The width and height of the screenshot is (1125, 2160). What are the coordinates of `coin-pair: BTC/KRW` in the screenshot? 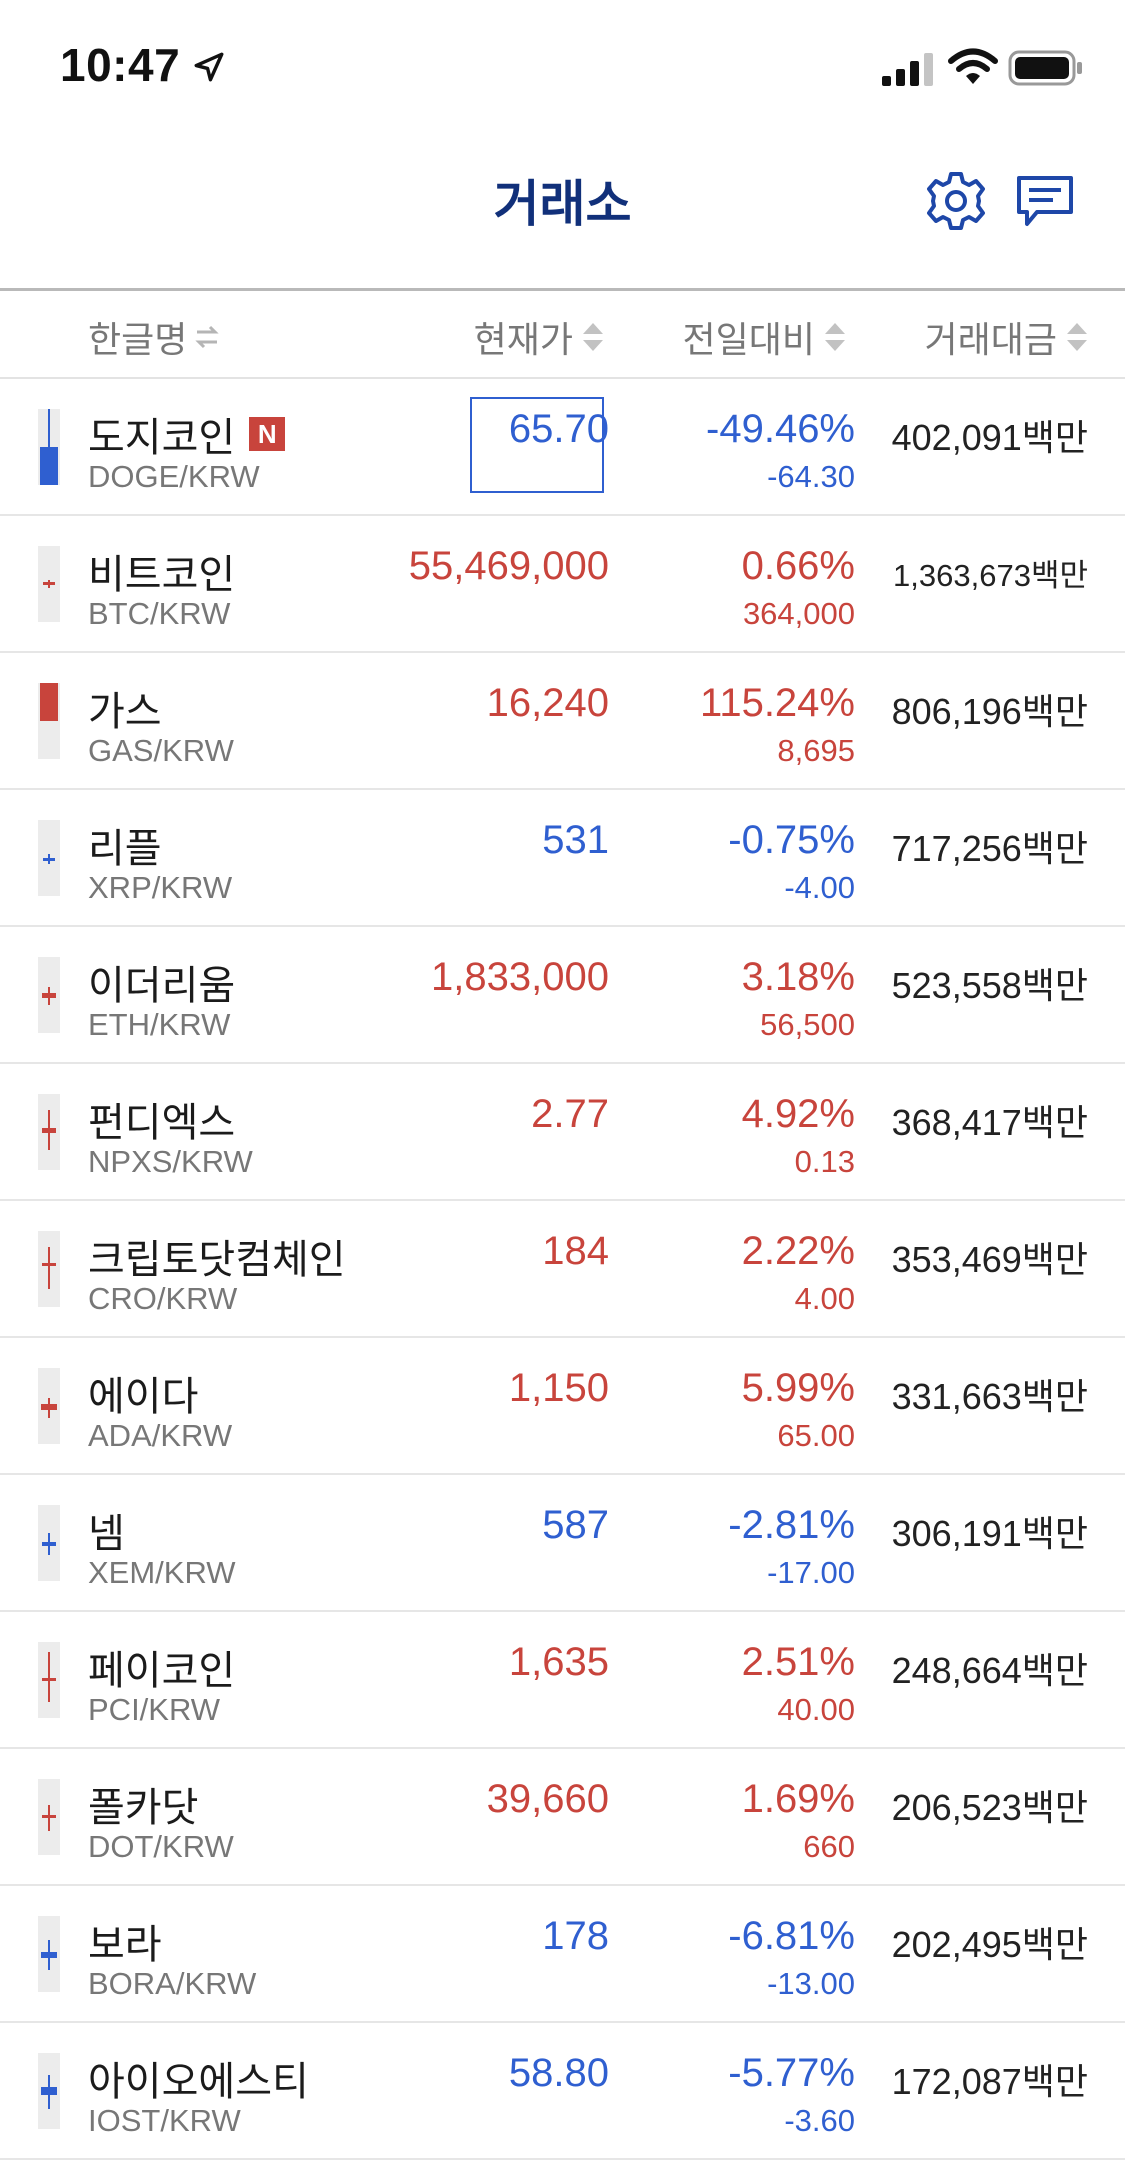 It's located at (159, 613).